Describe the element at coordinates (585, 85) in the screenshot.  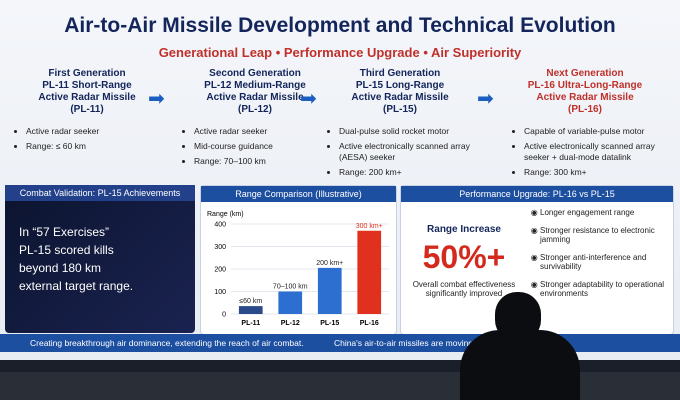
I see `generation-heading: PL-16 Ultra-Long-Range` at that location.